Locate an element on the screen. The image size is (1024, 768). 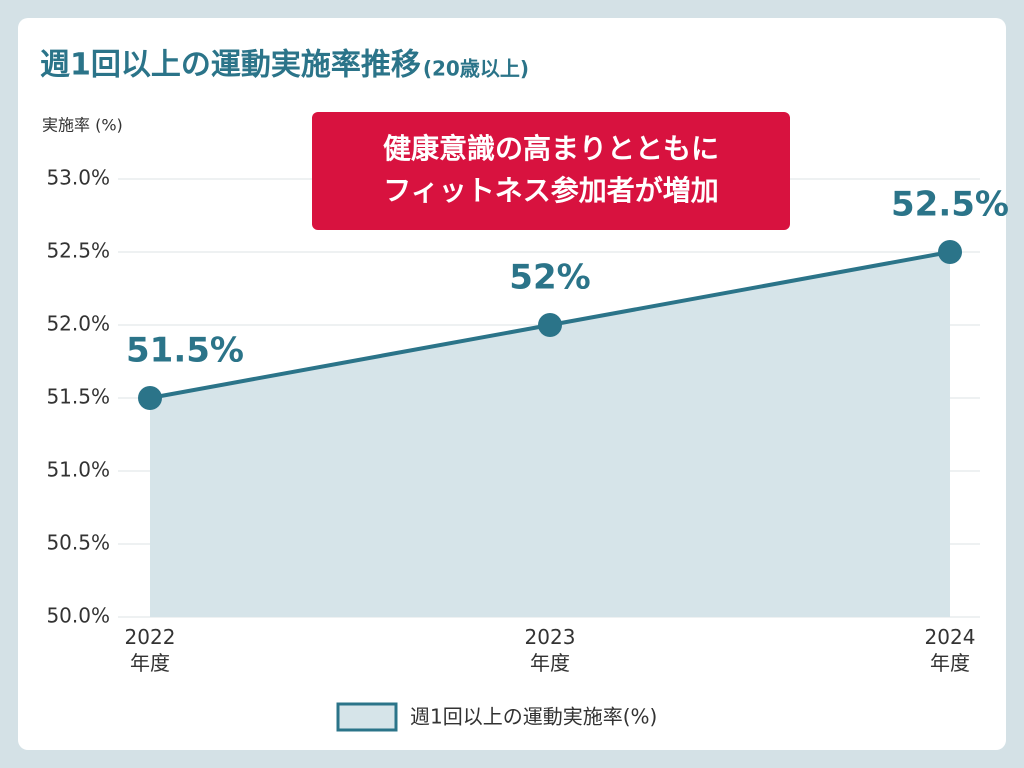
legend-swatch is located at coordinates (367, 717).